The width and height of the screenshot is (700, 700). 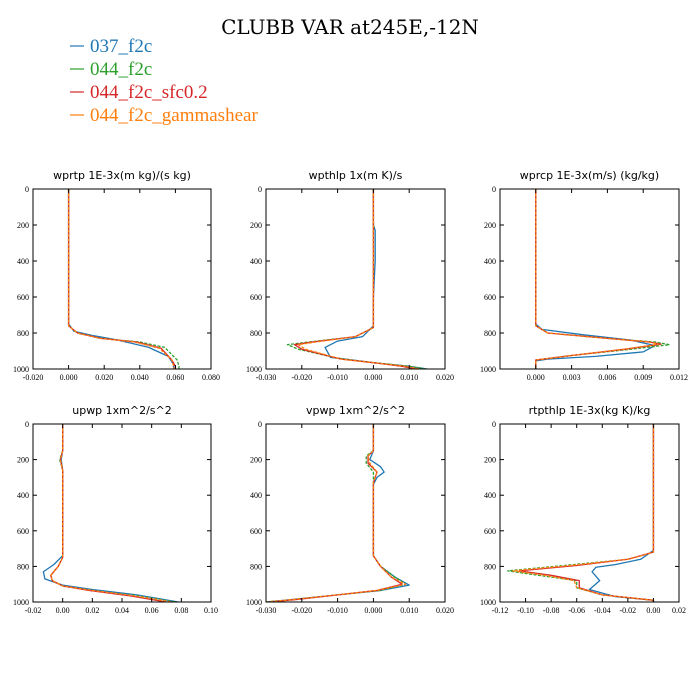 I want to click on x-tick-label: 0.003, so click(x=572, y=377).